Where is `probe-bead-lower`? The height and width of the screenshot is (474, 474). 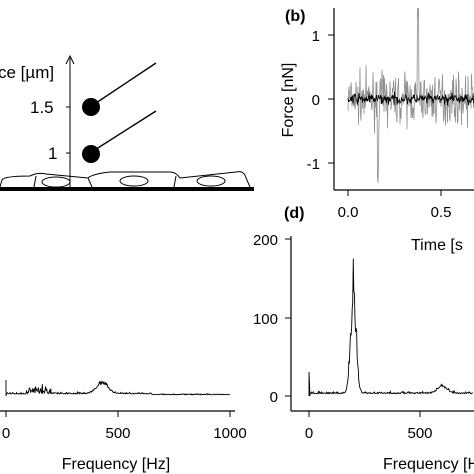 probe-bead-lower is located at coordinates (91, 154).